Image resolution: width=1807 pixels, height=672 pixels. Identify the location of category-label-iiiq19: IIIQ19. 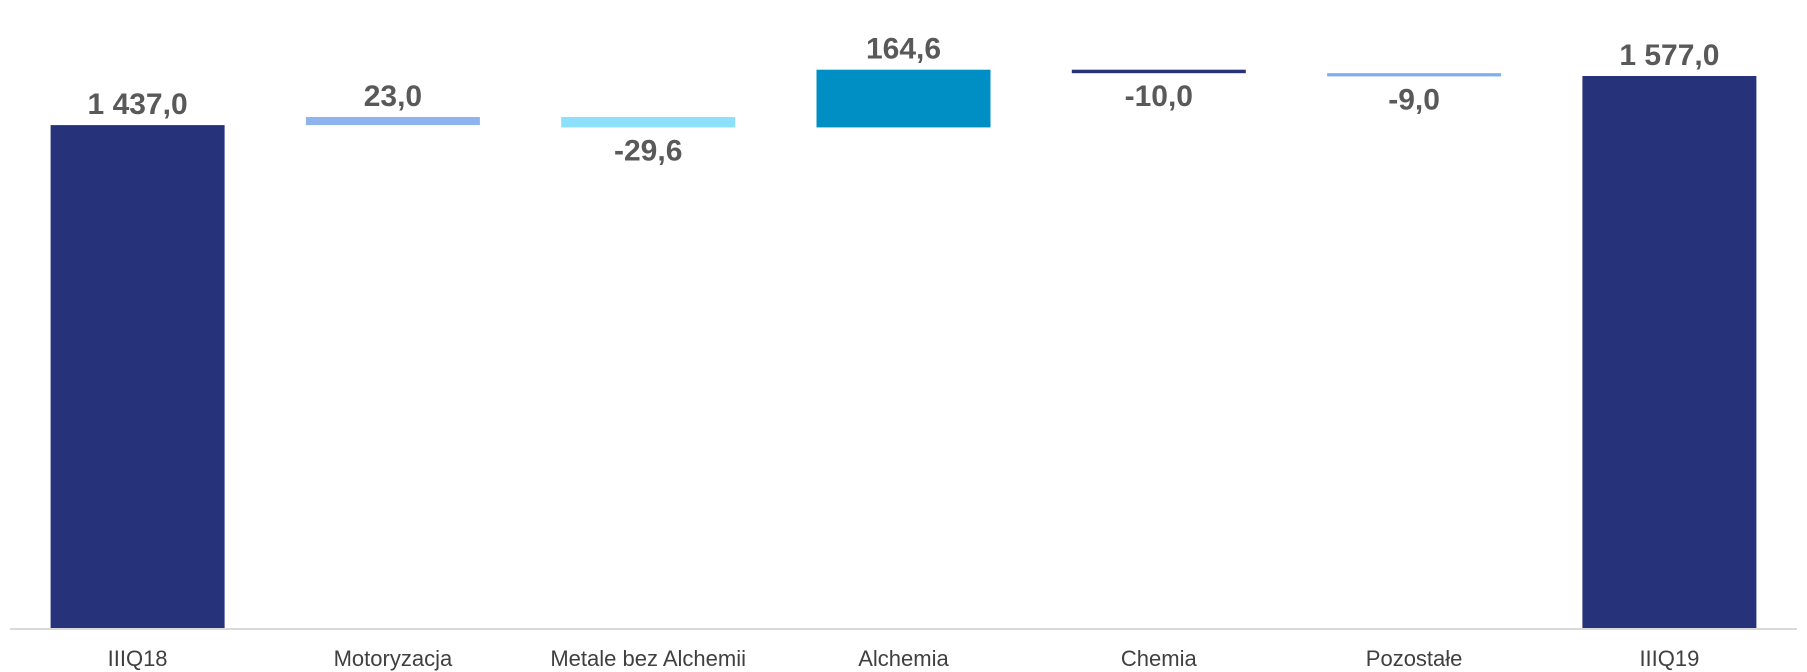
(1669, 658).